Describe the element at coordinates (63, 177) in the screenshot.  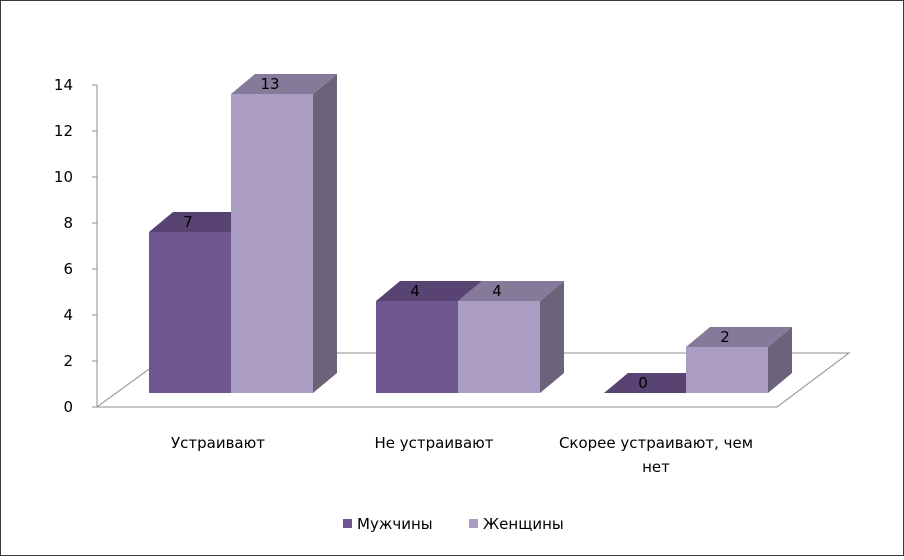
I see `y-tick-label: 10` at that location.